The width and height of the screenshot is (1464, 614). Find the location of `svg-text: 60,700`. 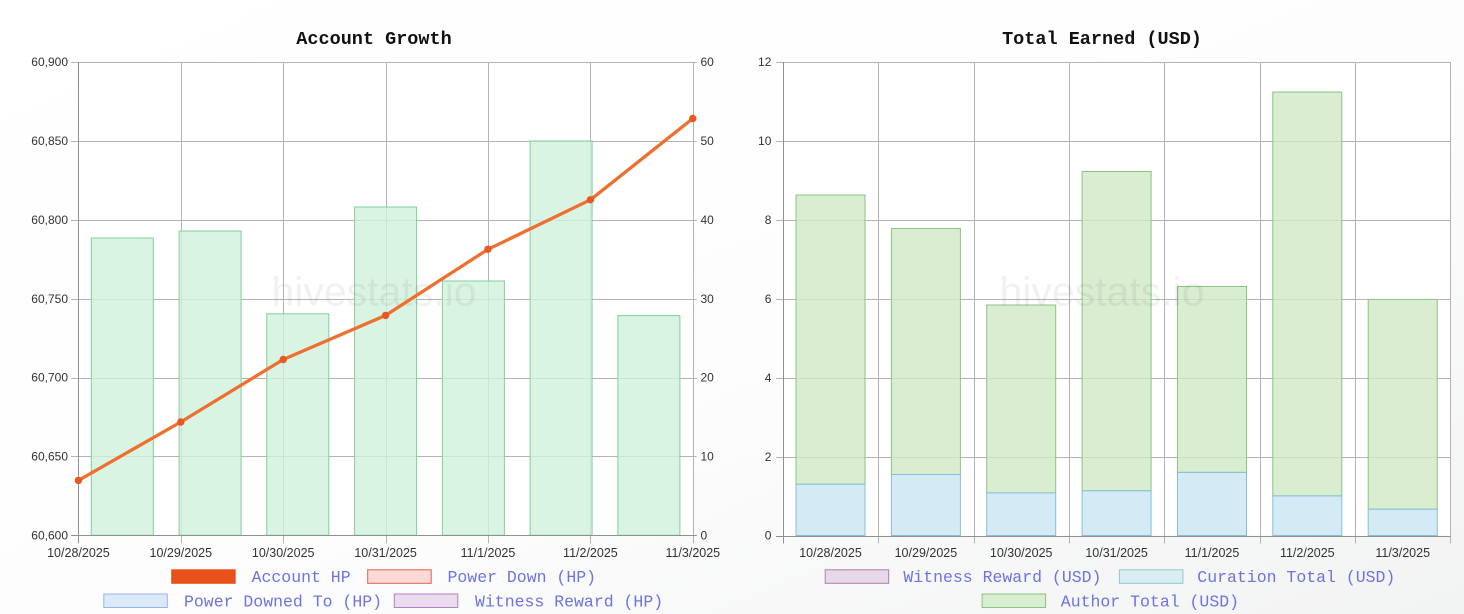

svg-text: 60,700 is located at coordinates (49, 378).